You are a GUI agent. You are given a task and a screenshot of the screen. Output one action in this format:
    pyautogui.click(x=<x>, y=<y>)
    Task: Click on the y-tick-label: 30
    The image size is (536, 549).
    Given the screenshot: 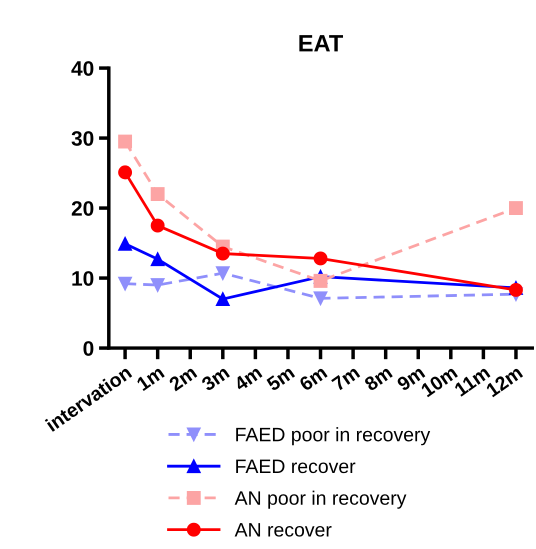 What is the action you would take?
    pyautogui.click(x=83, y=138)
    